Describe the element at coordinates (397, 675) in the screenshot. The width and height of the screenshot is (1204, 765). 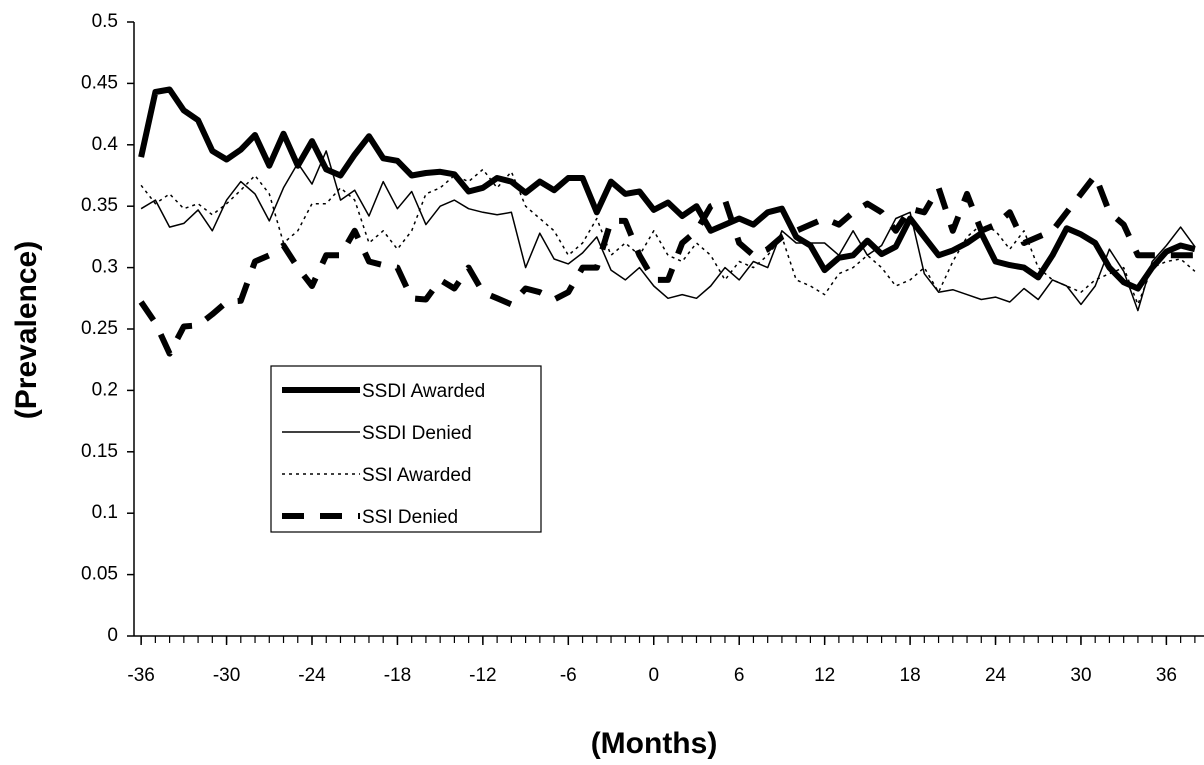
I see `x-tick-label: -18` at that location.